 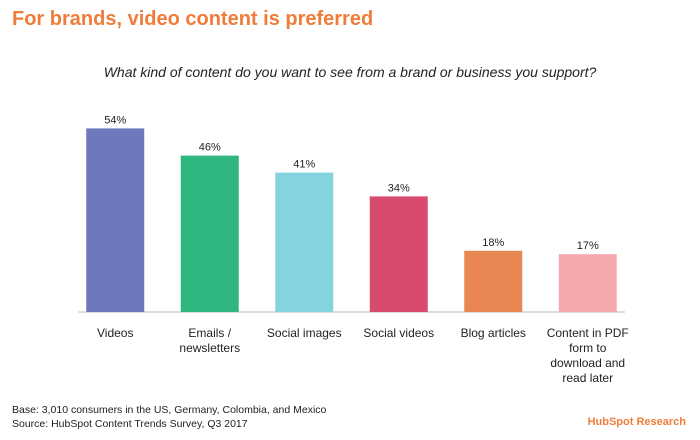 I want to click on x-tick-label: Social images, so click(x=304, y=333).